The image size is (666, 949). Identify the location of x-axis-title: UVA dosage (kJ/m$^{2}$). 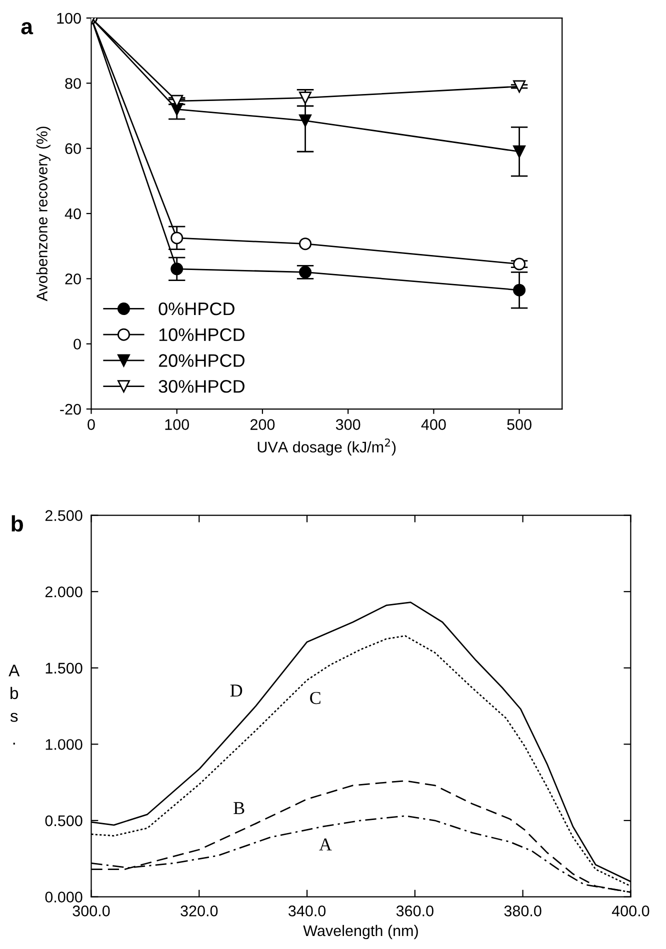
(327, 447).